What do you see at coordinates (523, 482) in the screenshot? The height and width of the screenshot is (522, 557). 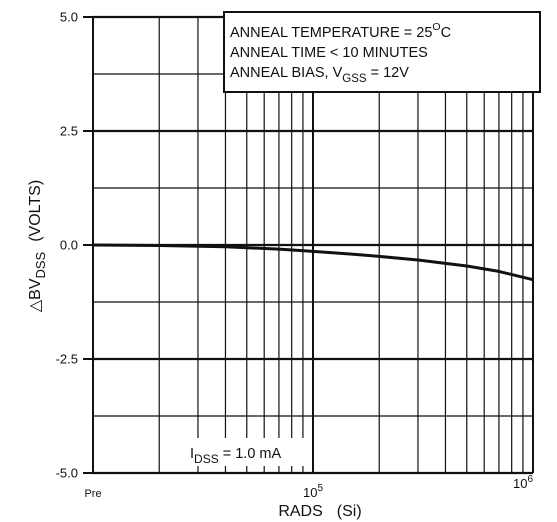 I see `x-tick-label-1e6: 10⁶` at bounding box center [523, 482].